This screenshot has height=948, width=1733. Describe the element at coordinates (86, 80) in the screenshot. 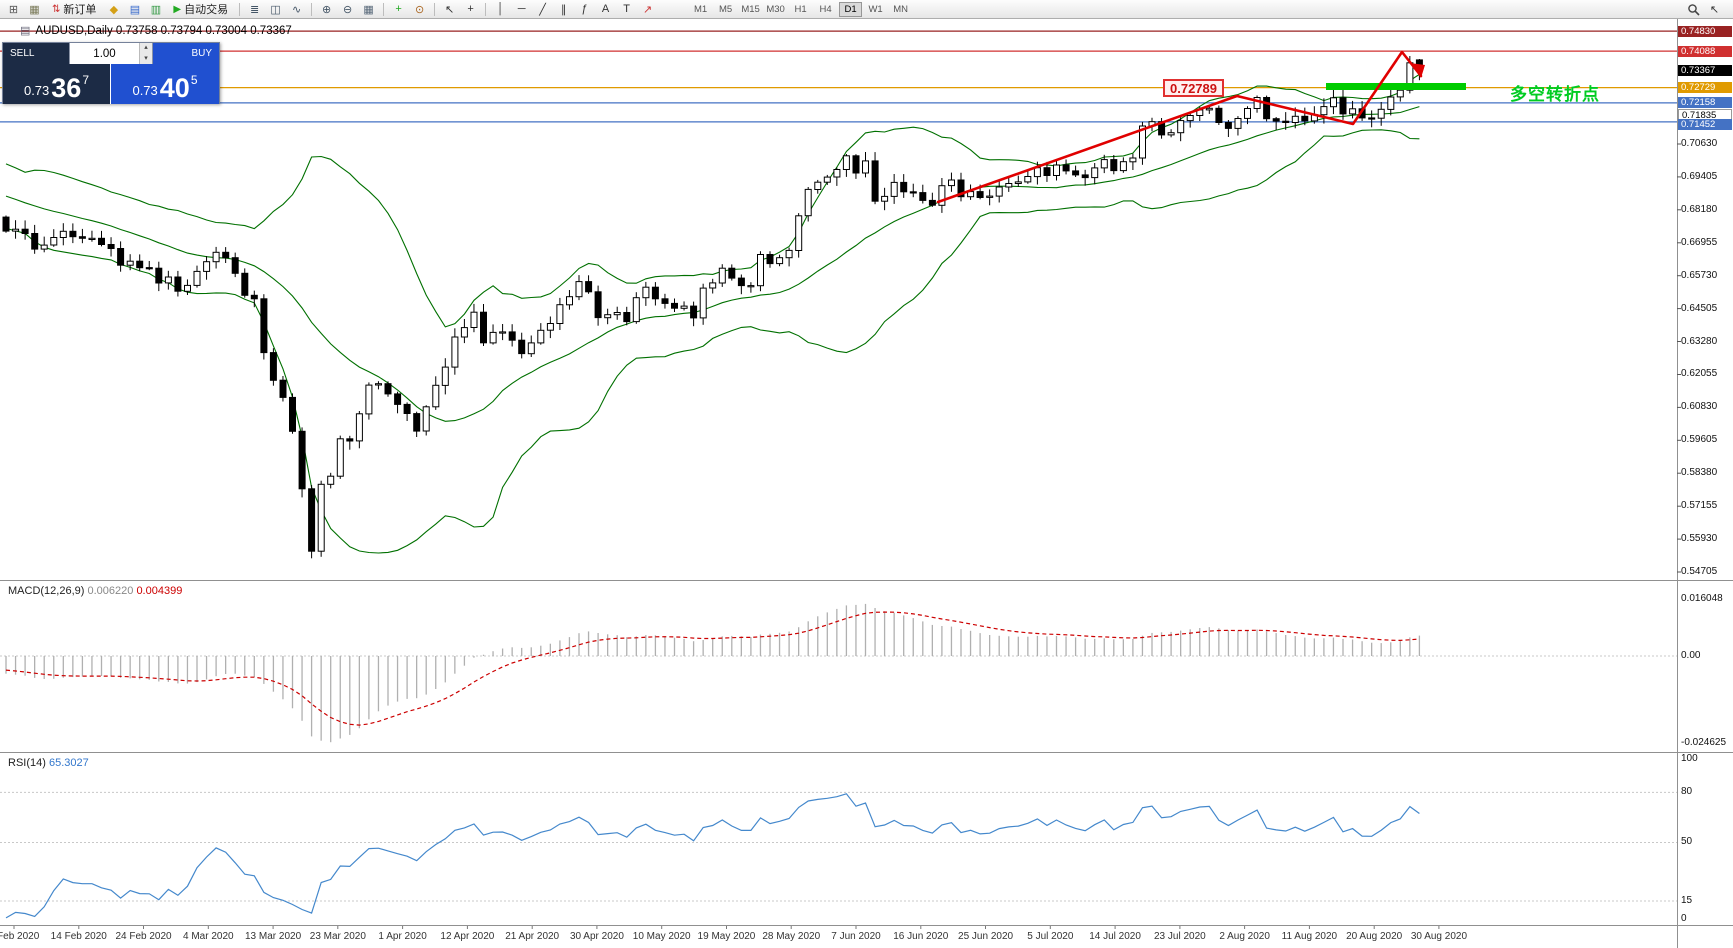

I see `sell-price-sup: 7` at that location.